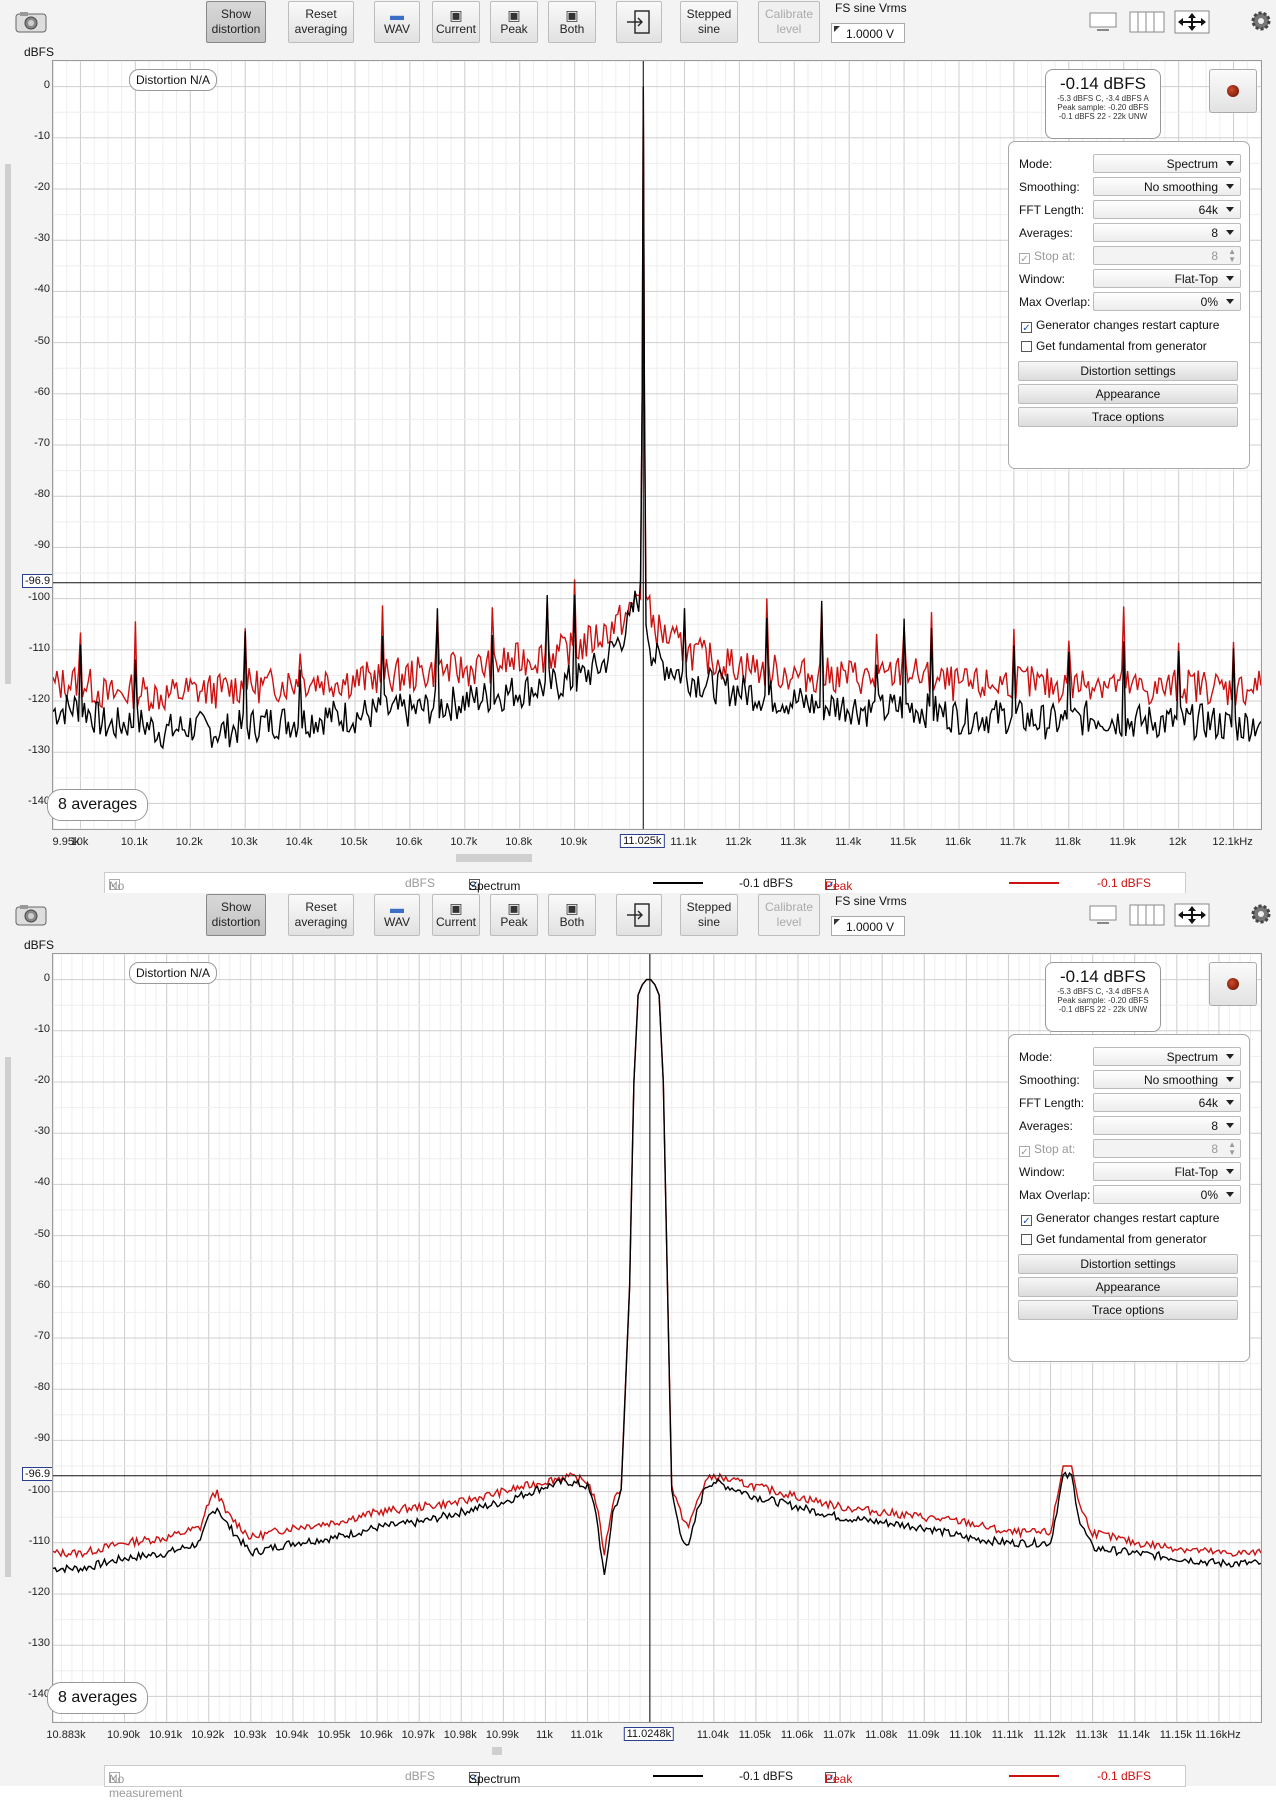 This screenshot has width=1276, height=1800. Describe the element at coordinates (299, 842) in the screenshot. I see `x-tick-label: 10.4k` at that location.